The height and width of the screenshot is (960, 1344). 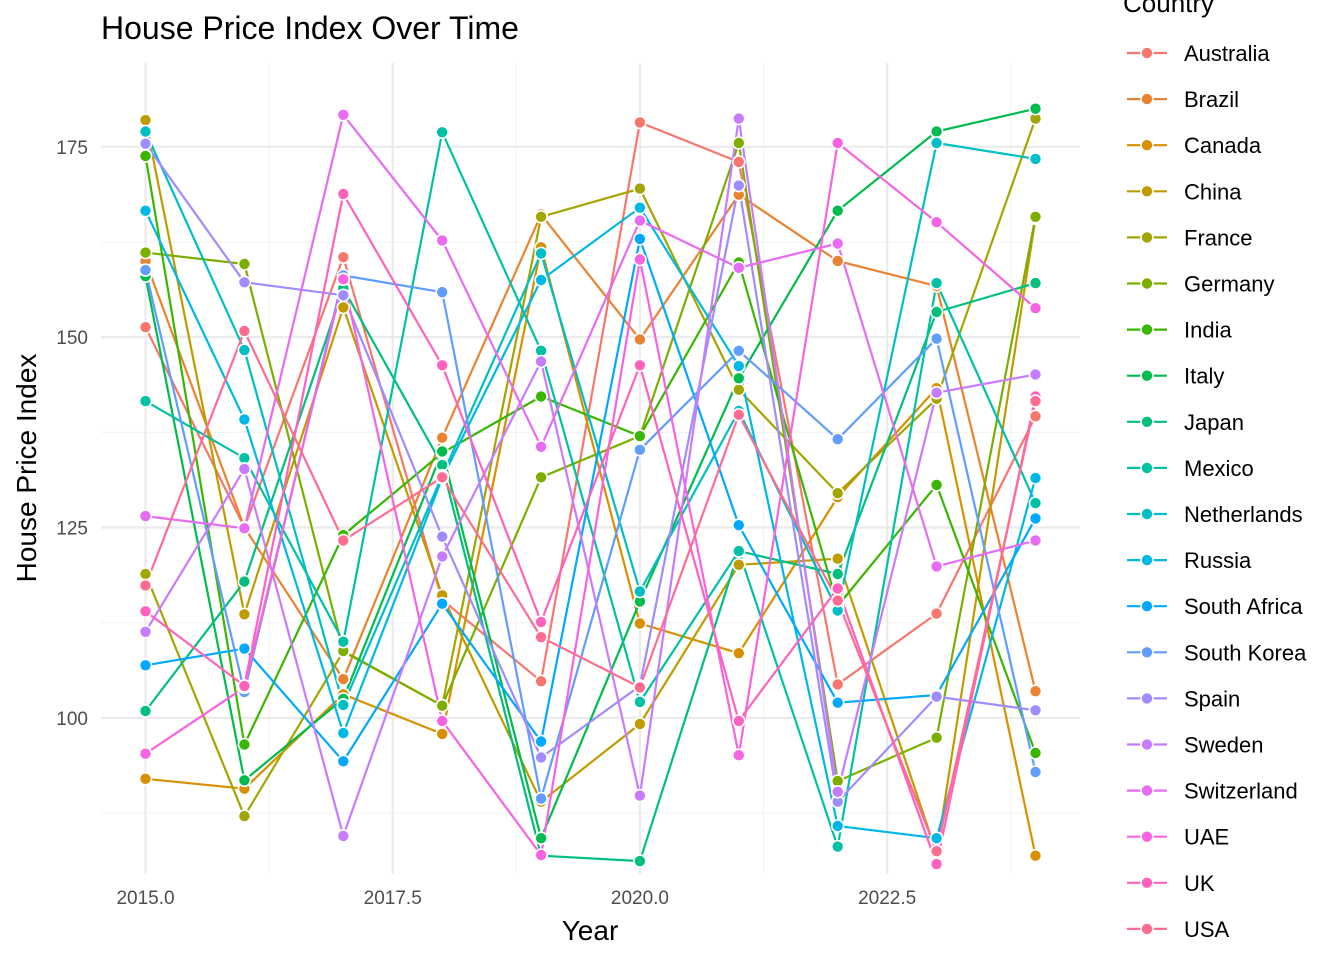 I want to click on legend-item-russia: Russia, so click(x=1189, y=560).